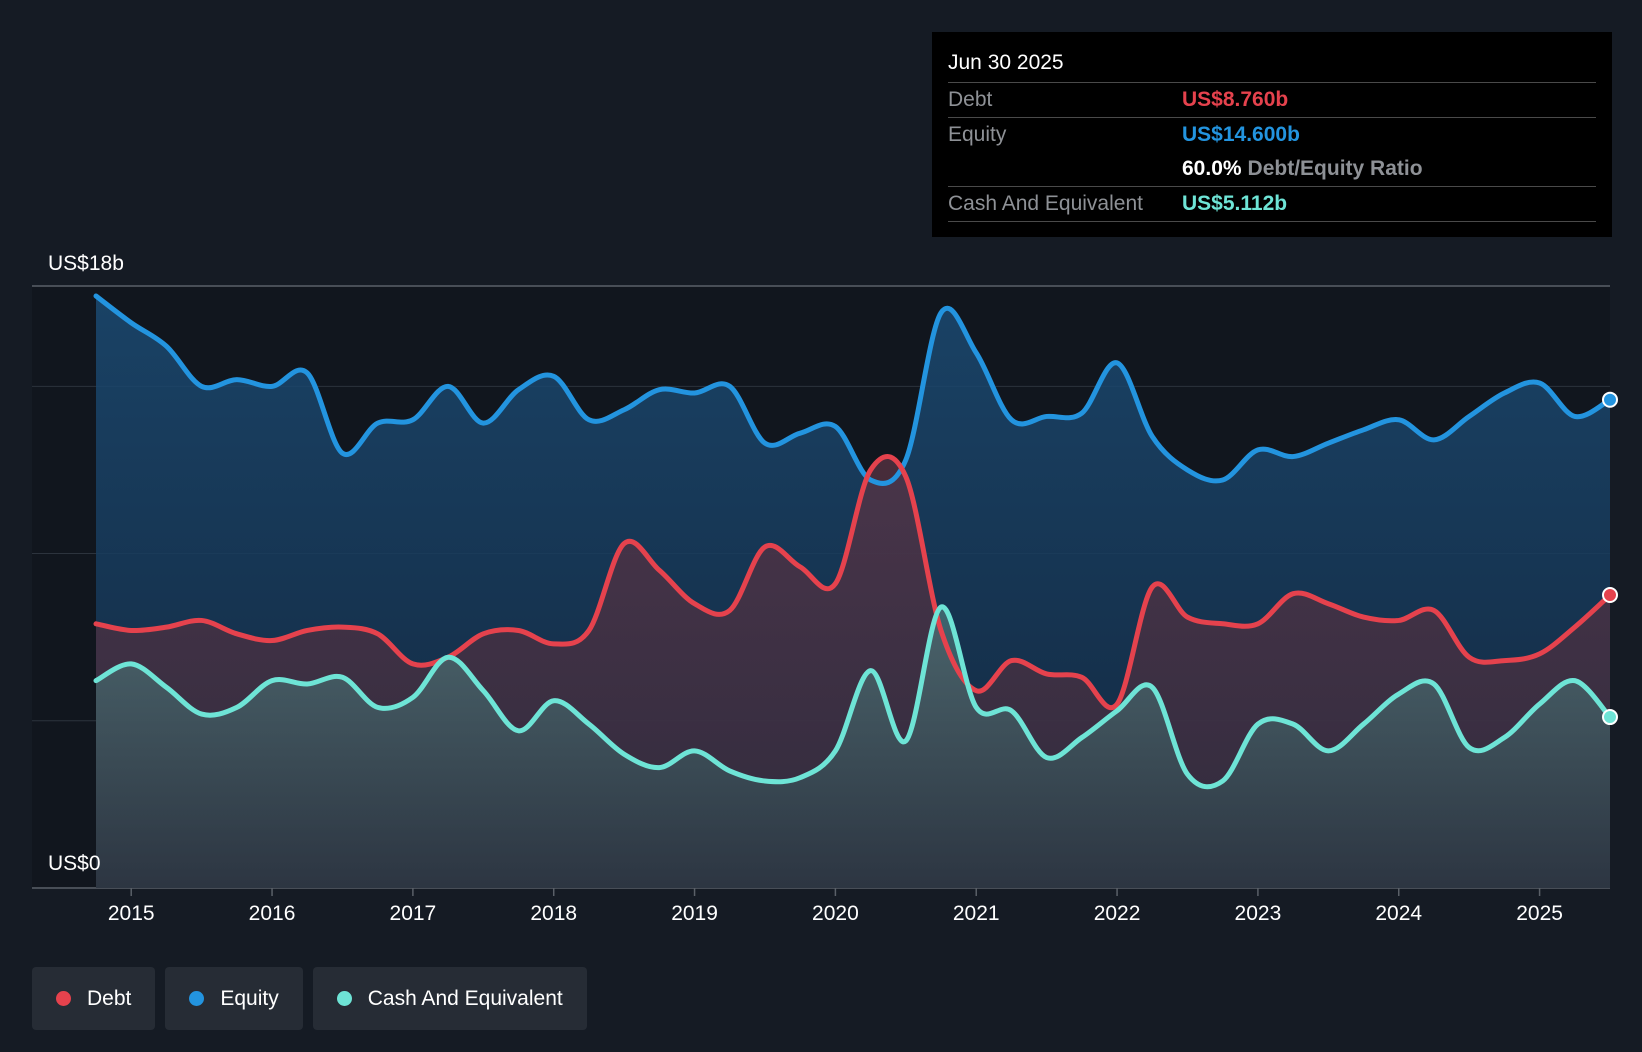 The height and width of the screenshot is (1052, 1642). I want to click on x-tick-label: 2020, so click(835, 913).